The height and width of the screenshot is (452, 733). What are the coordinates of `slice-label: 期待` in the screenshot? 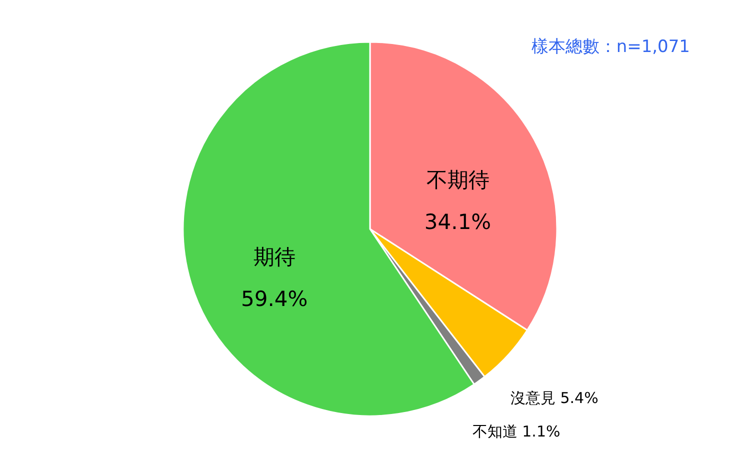 It's located at (274, 257).